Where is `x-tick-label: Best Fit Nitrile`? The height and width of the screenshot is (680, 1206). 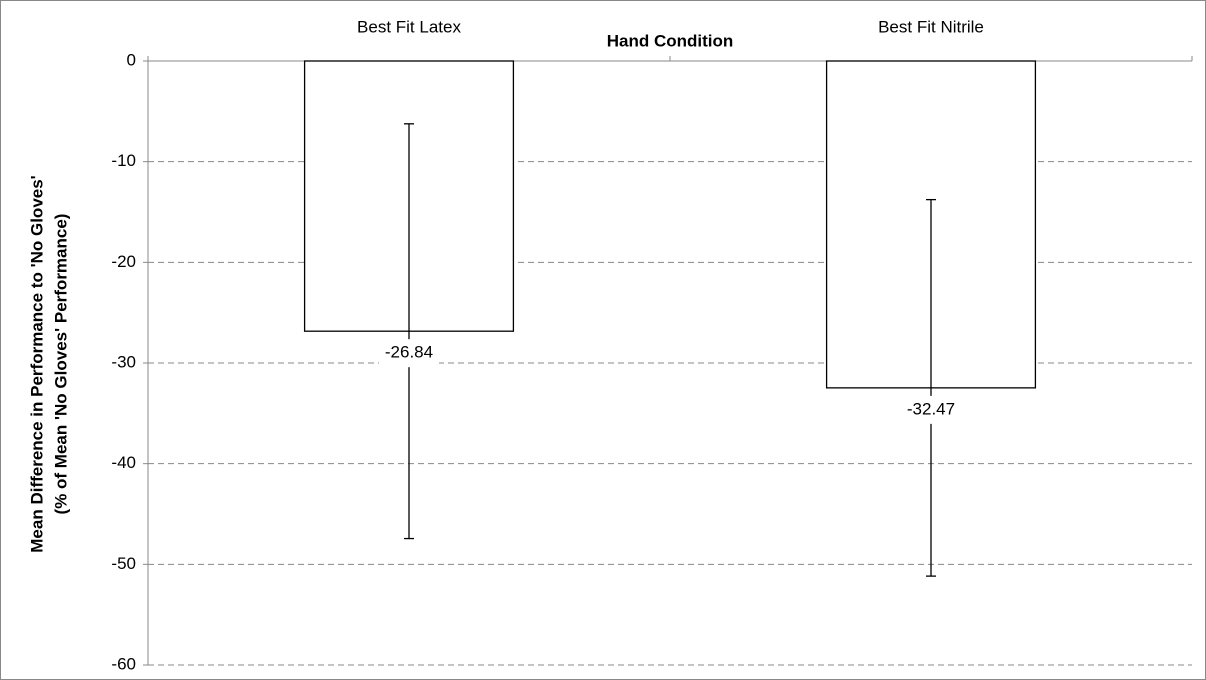
x-tick-label: Best Fit Nitrile is located at coordinates (931, 26).